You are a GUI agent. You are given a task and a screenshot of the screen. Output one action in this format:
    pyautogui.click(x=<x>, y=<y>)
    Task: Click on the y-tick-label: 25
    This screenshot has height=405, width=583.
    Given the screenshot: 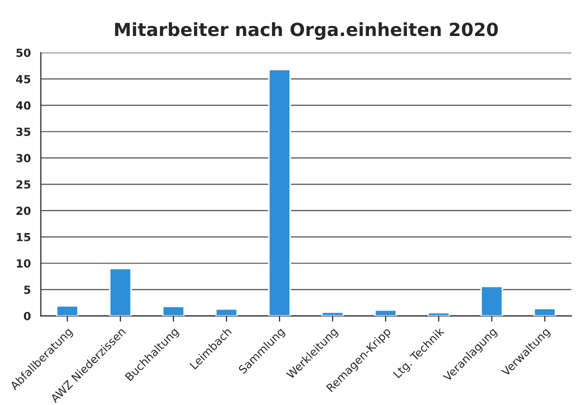 What is the action you would take?
    pyautogui.click(x=23, y=184)
    